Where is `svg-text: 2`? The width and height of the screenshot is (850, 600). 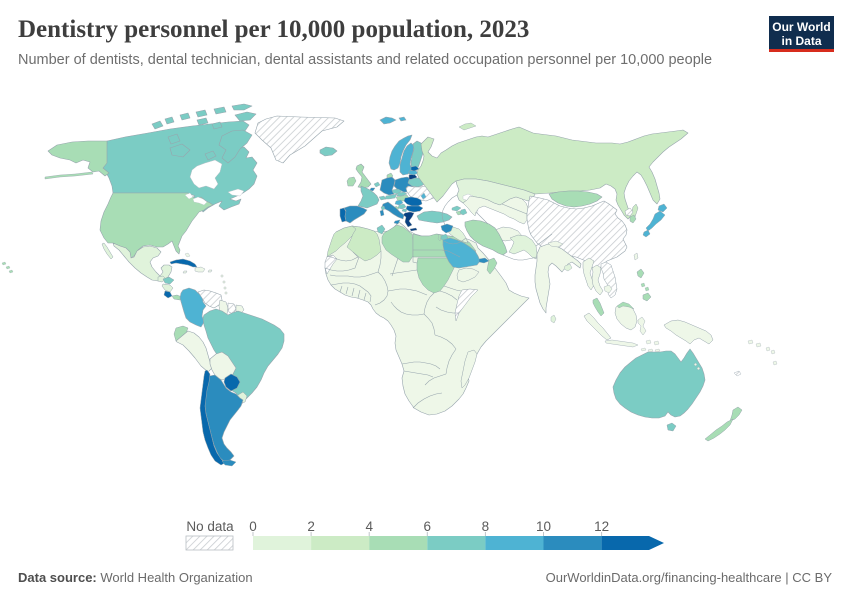 svg-text: 2 is located at coordinates (311, 526).